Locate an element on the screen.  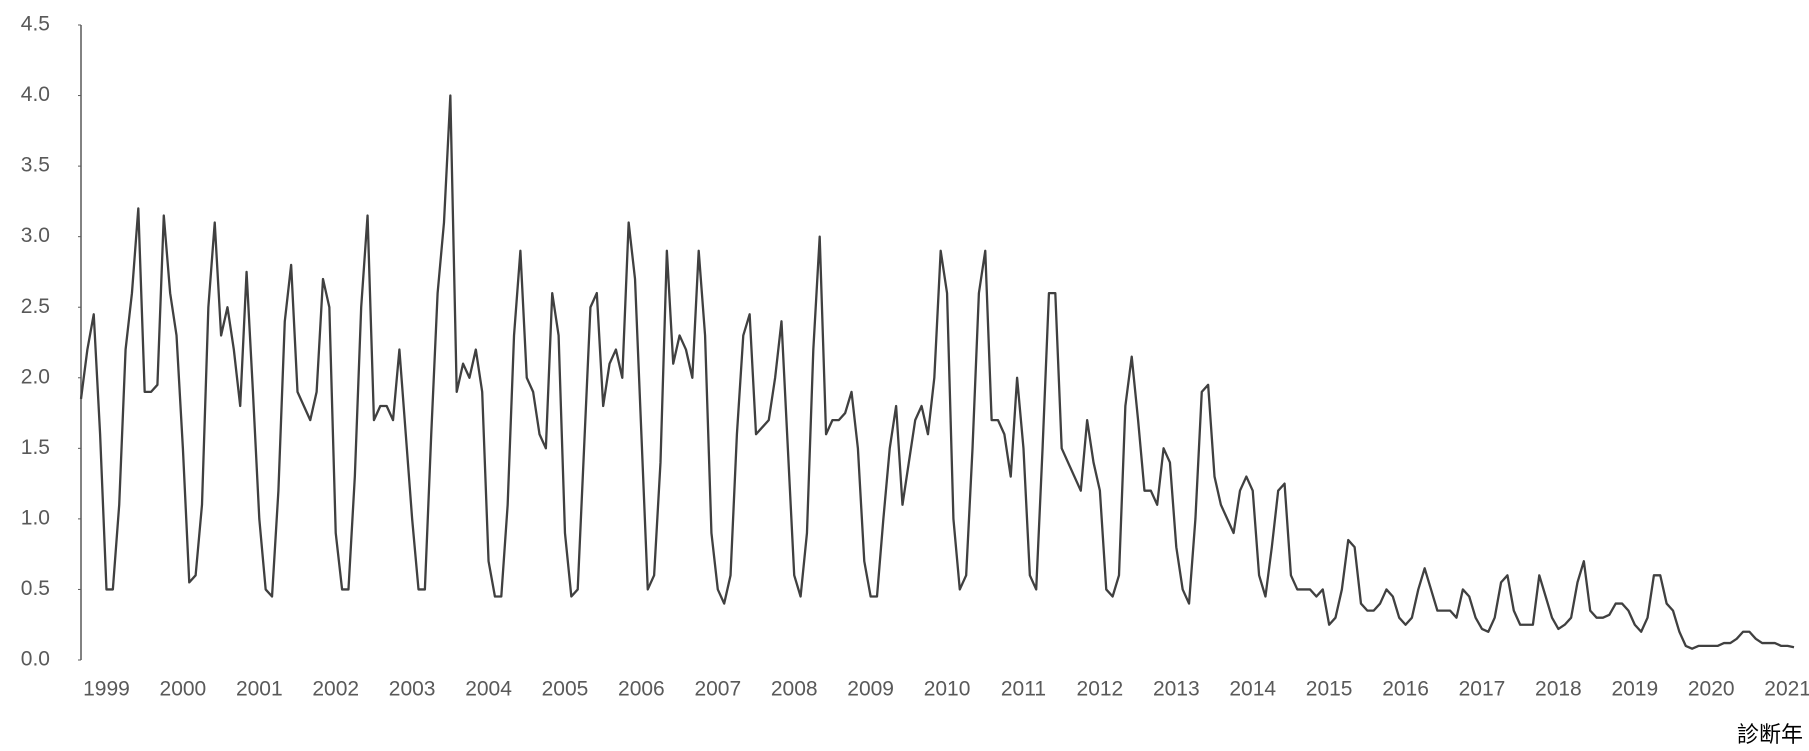
x-tick-label: 2011 is located at coordinates (1023, 689).